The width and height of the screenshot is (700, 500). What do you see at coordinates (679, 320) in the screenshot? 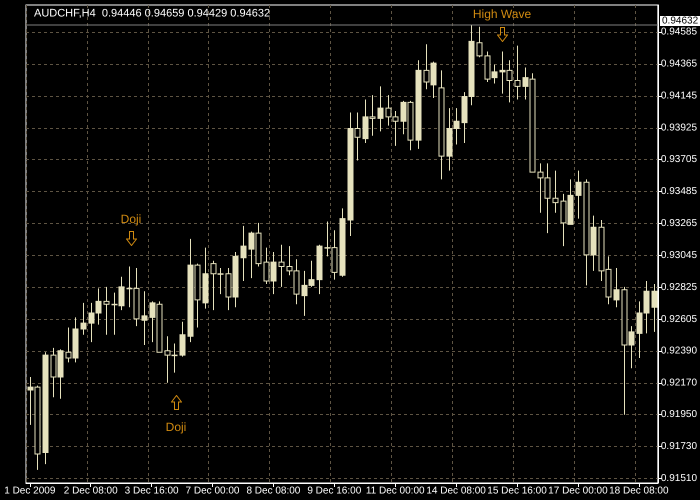
I see `y-tick-label: 0.92605` at bounding box center [679, 320].